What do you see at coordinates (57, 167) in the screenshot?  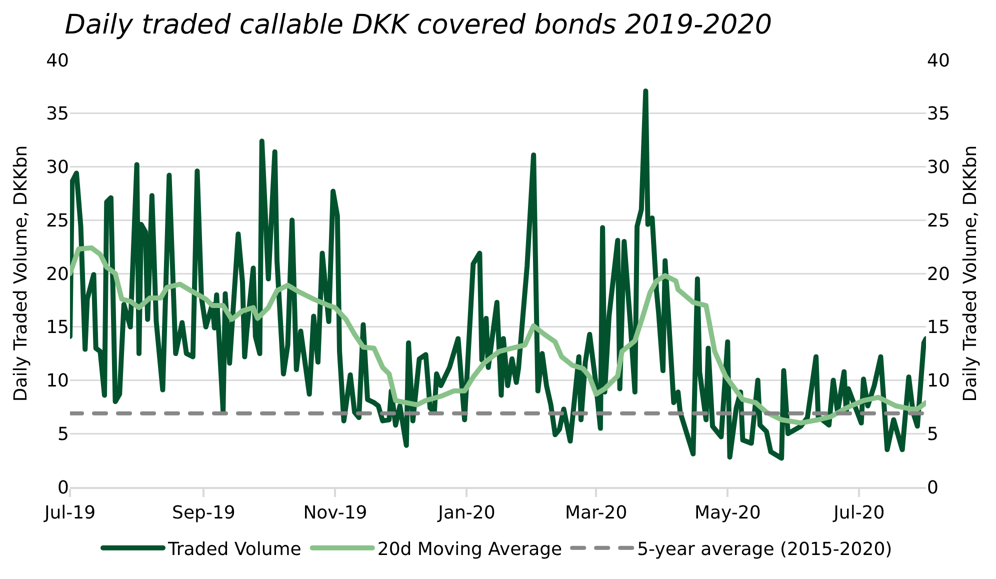 I see `y-tick-label: 30` at bounding box center [57, 167].